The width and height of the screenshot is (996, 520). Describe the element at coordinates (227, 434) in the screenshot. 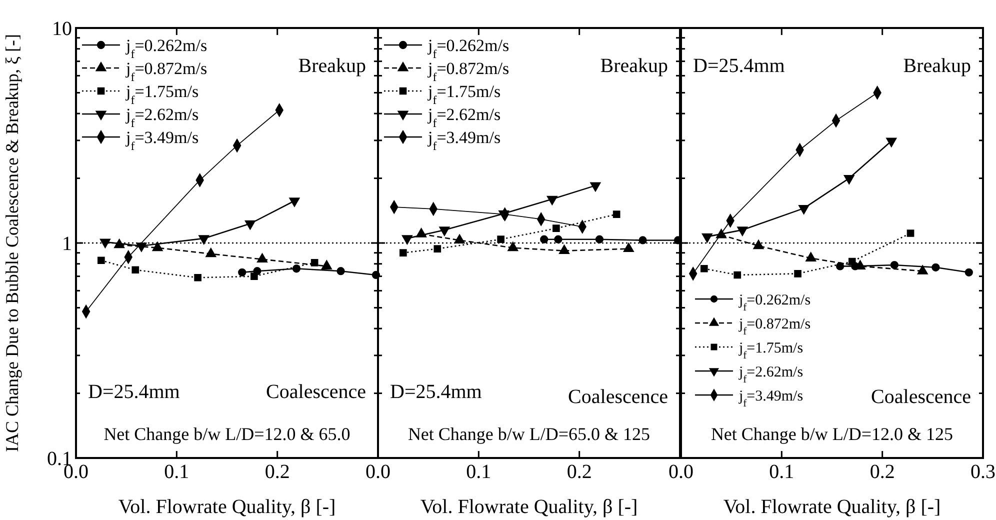

I see `annotation: Net Change b/w L/D=12.0 & 65.0` at that location.